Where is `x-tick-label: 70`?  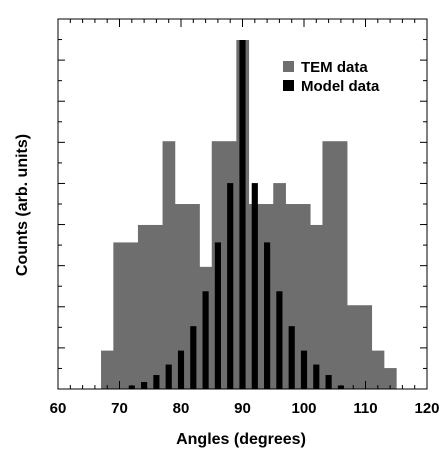
x-tick-label: 70 is located at coordinates (119, 408).